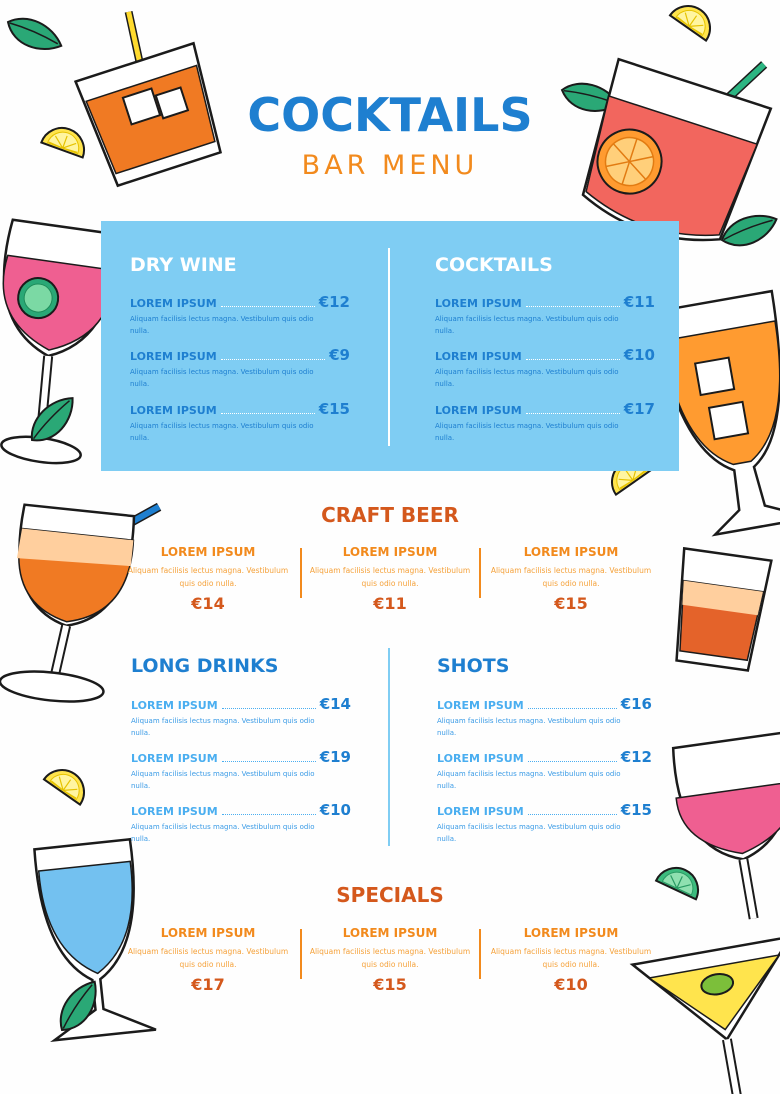  I want to click on long-drinks-title: LONG DRINKS, so click(205, 666).